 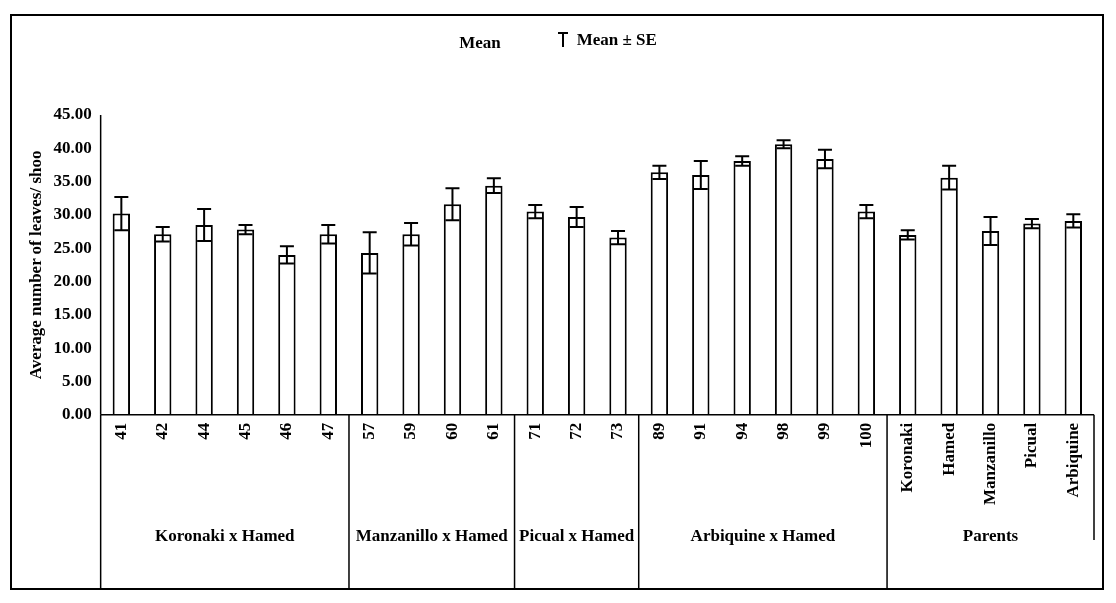 What do you see at coordinates (72, 147) in the screenshot?
I see `y-tick-label: 40.00` at bounding box center [72, 147].